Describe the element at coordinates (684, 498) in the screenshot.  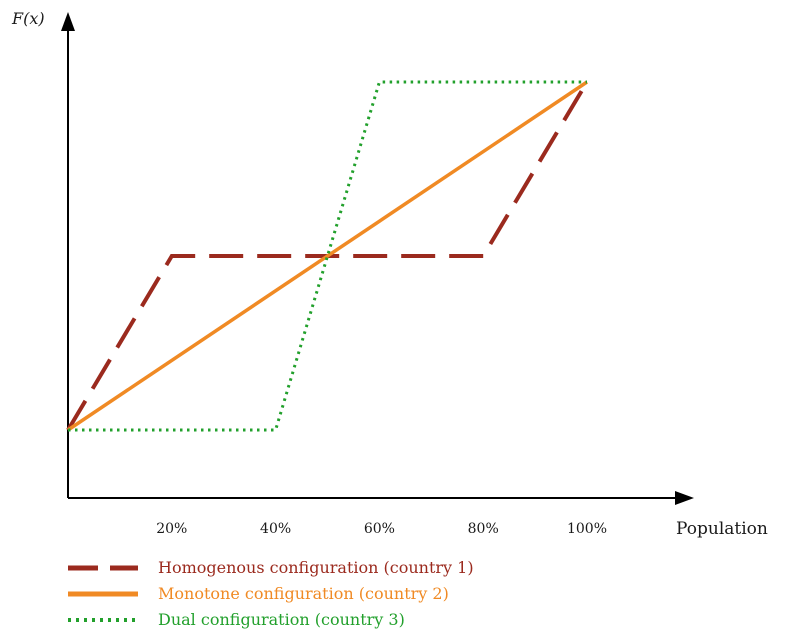
I see `x-axis-arrow` at that location.